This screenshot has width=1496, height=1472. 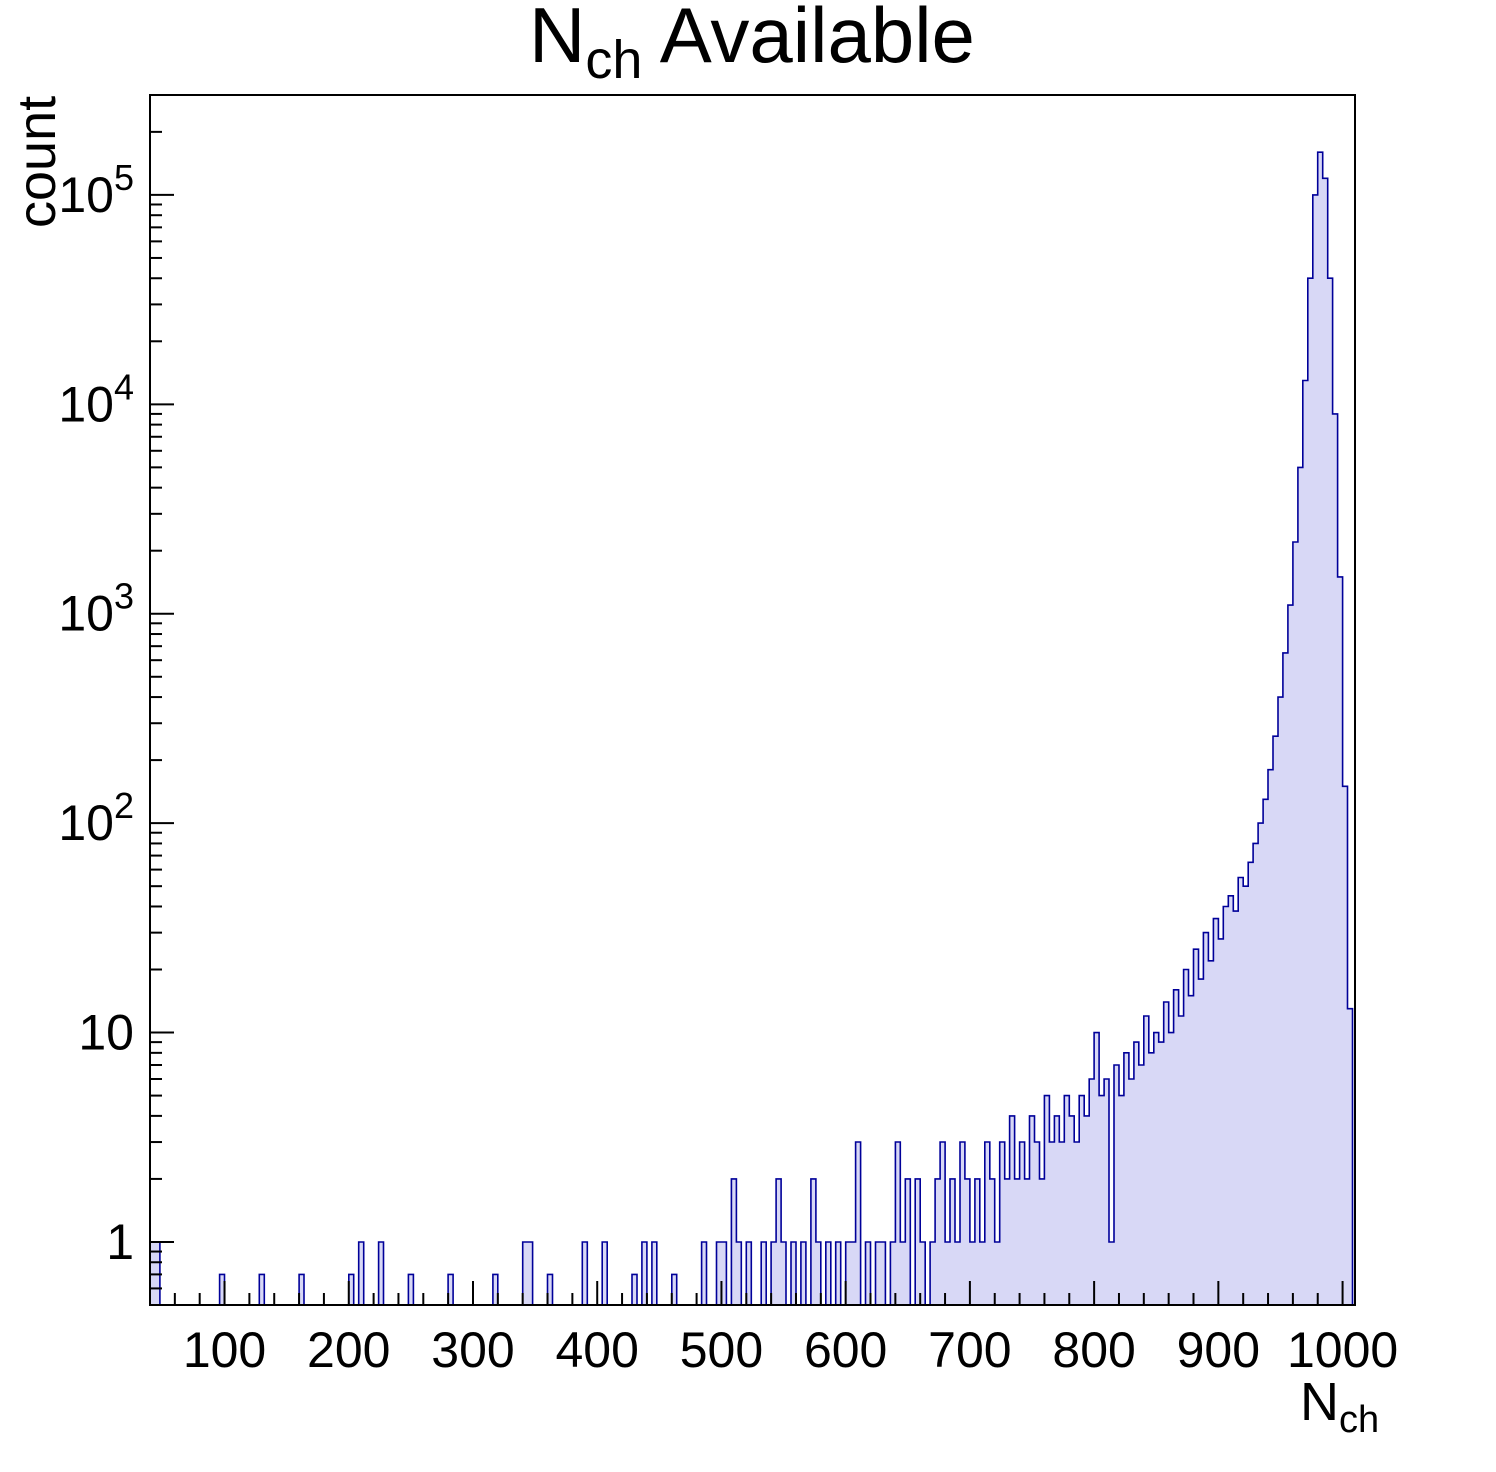 I want to click on x-axis-ticks, so click(x=758, y=1293).